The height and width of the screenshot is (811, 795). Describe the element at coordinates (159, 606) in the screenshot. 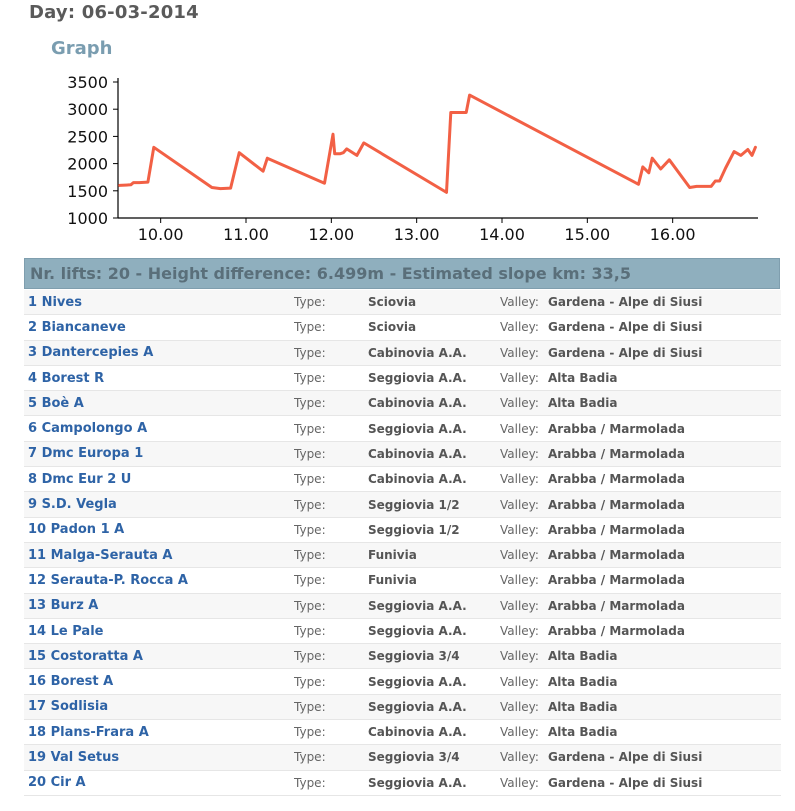

I see `lift-name-link: 13 Burz A` at that location.